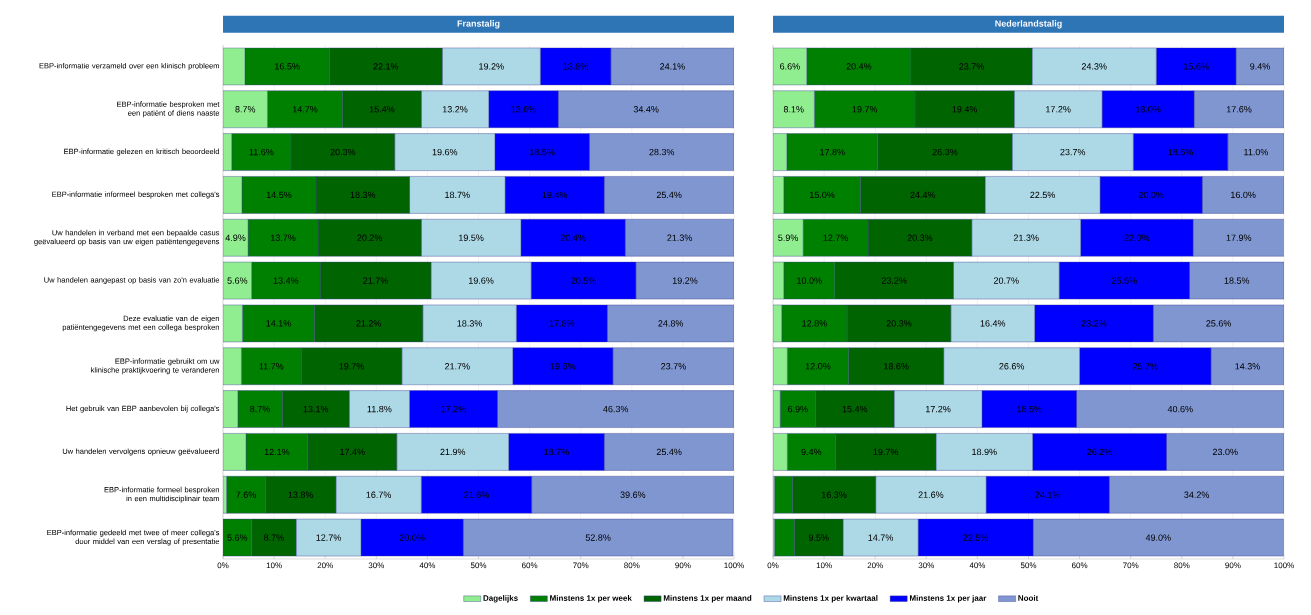 The image size is (1311, 615). What do you see at coordinates (896, 366) in the screenshot?
I see `data-label: 18.6%` at bounding box center [896, 366].